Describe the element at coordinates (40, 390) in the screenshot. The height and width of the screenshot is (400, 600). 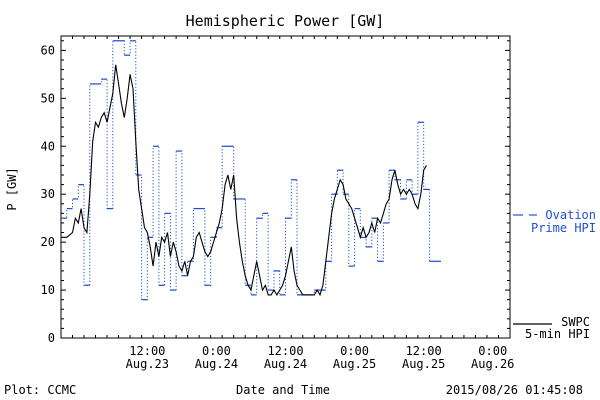
I see `plot-credit: Plot: CCMC` at that location.